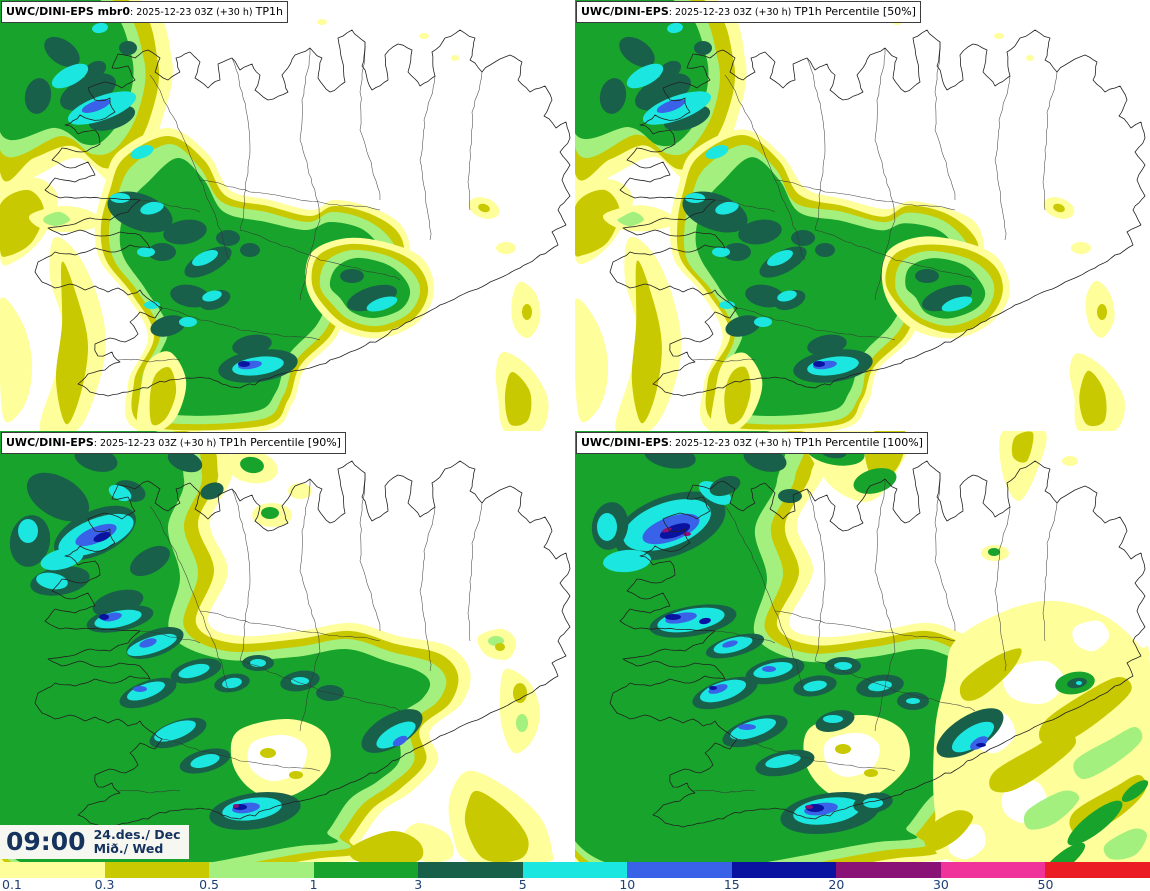 The image size is (1150, 891). I want to click on legend-tick: 5, so click(522, 884).